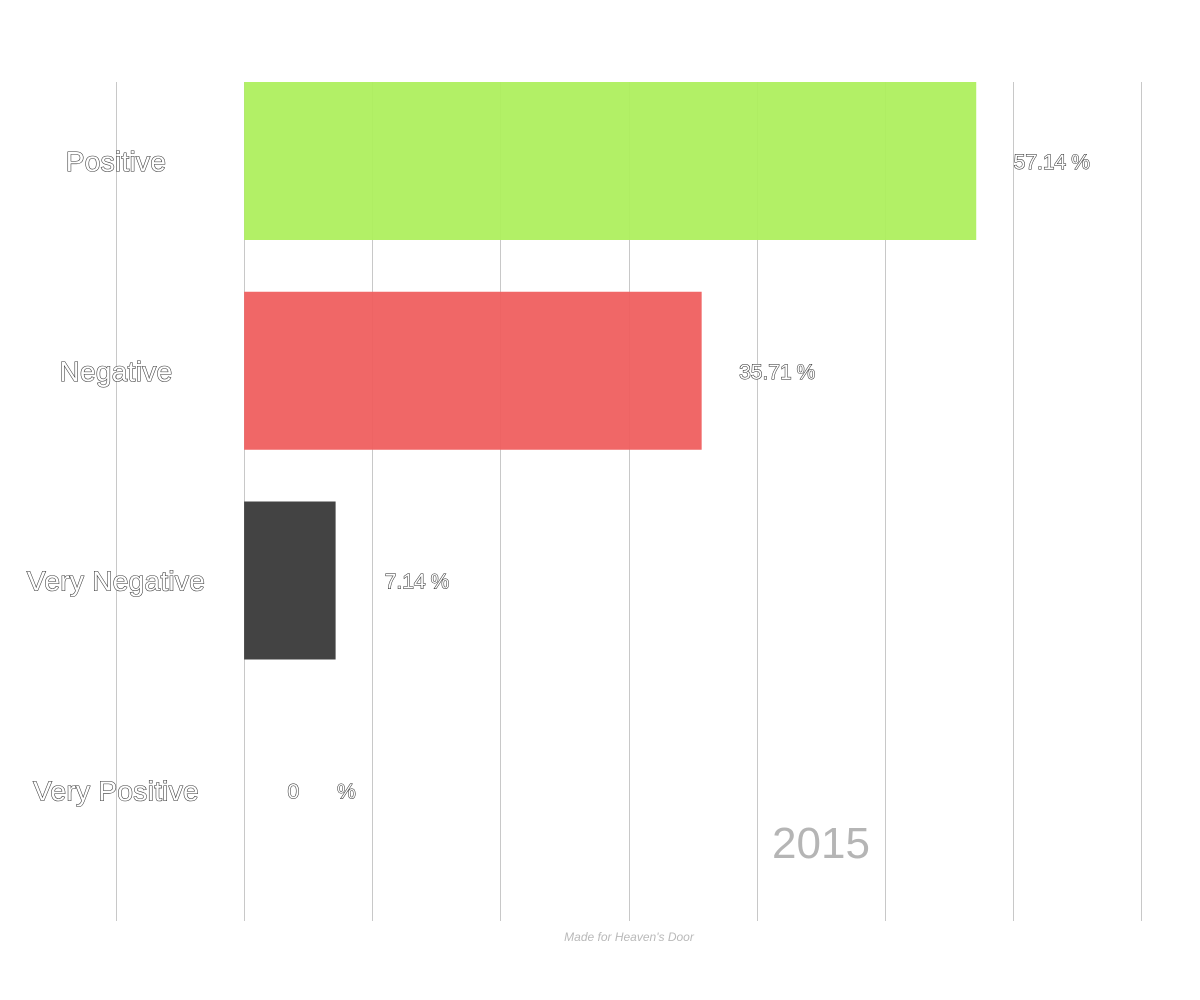 The image size is (1200, 1000). Describe the element at coordinates (821, 843) in the screenshot. I see `year-label: 2015` at that location.